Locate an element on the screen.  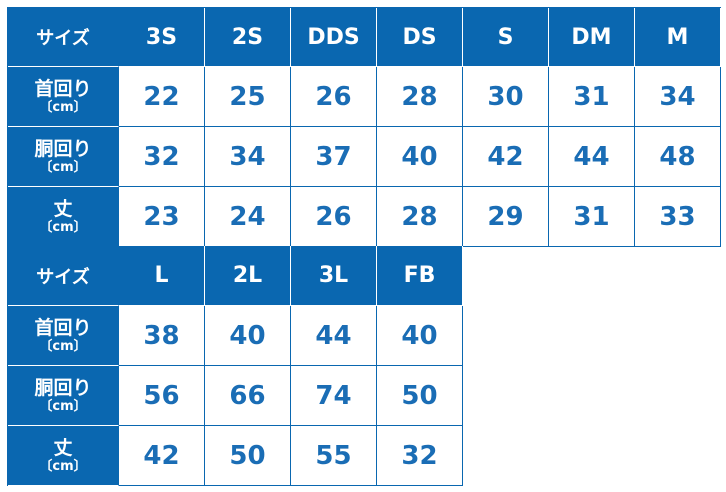
chest-value-cell: 40 is located at coordinates (420, 157).